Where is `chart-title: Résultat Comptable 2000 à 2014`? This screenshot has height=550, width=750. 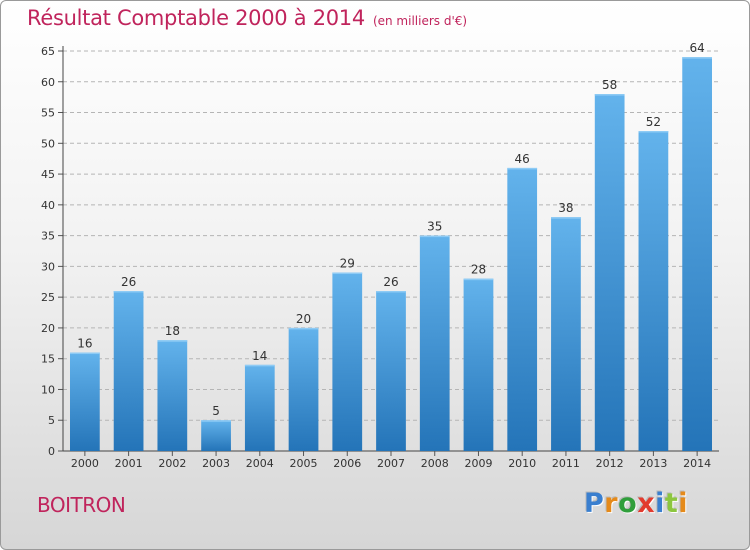 chart-title: Résultat Comptable 2000 à 2014 is located at coordinates (196, 18).